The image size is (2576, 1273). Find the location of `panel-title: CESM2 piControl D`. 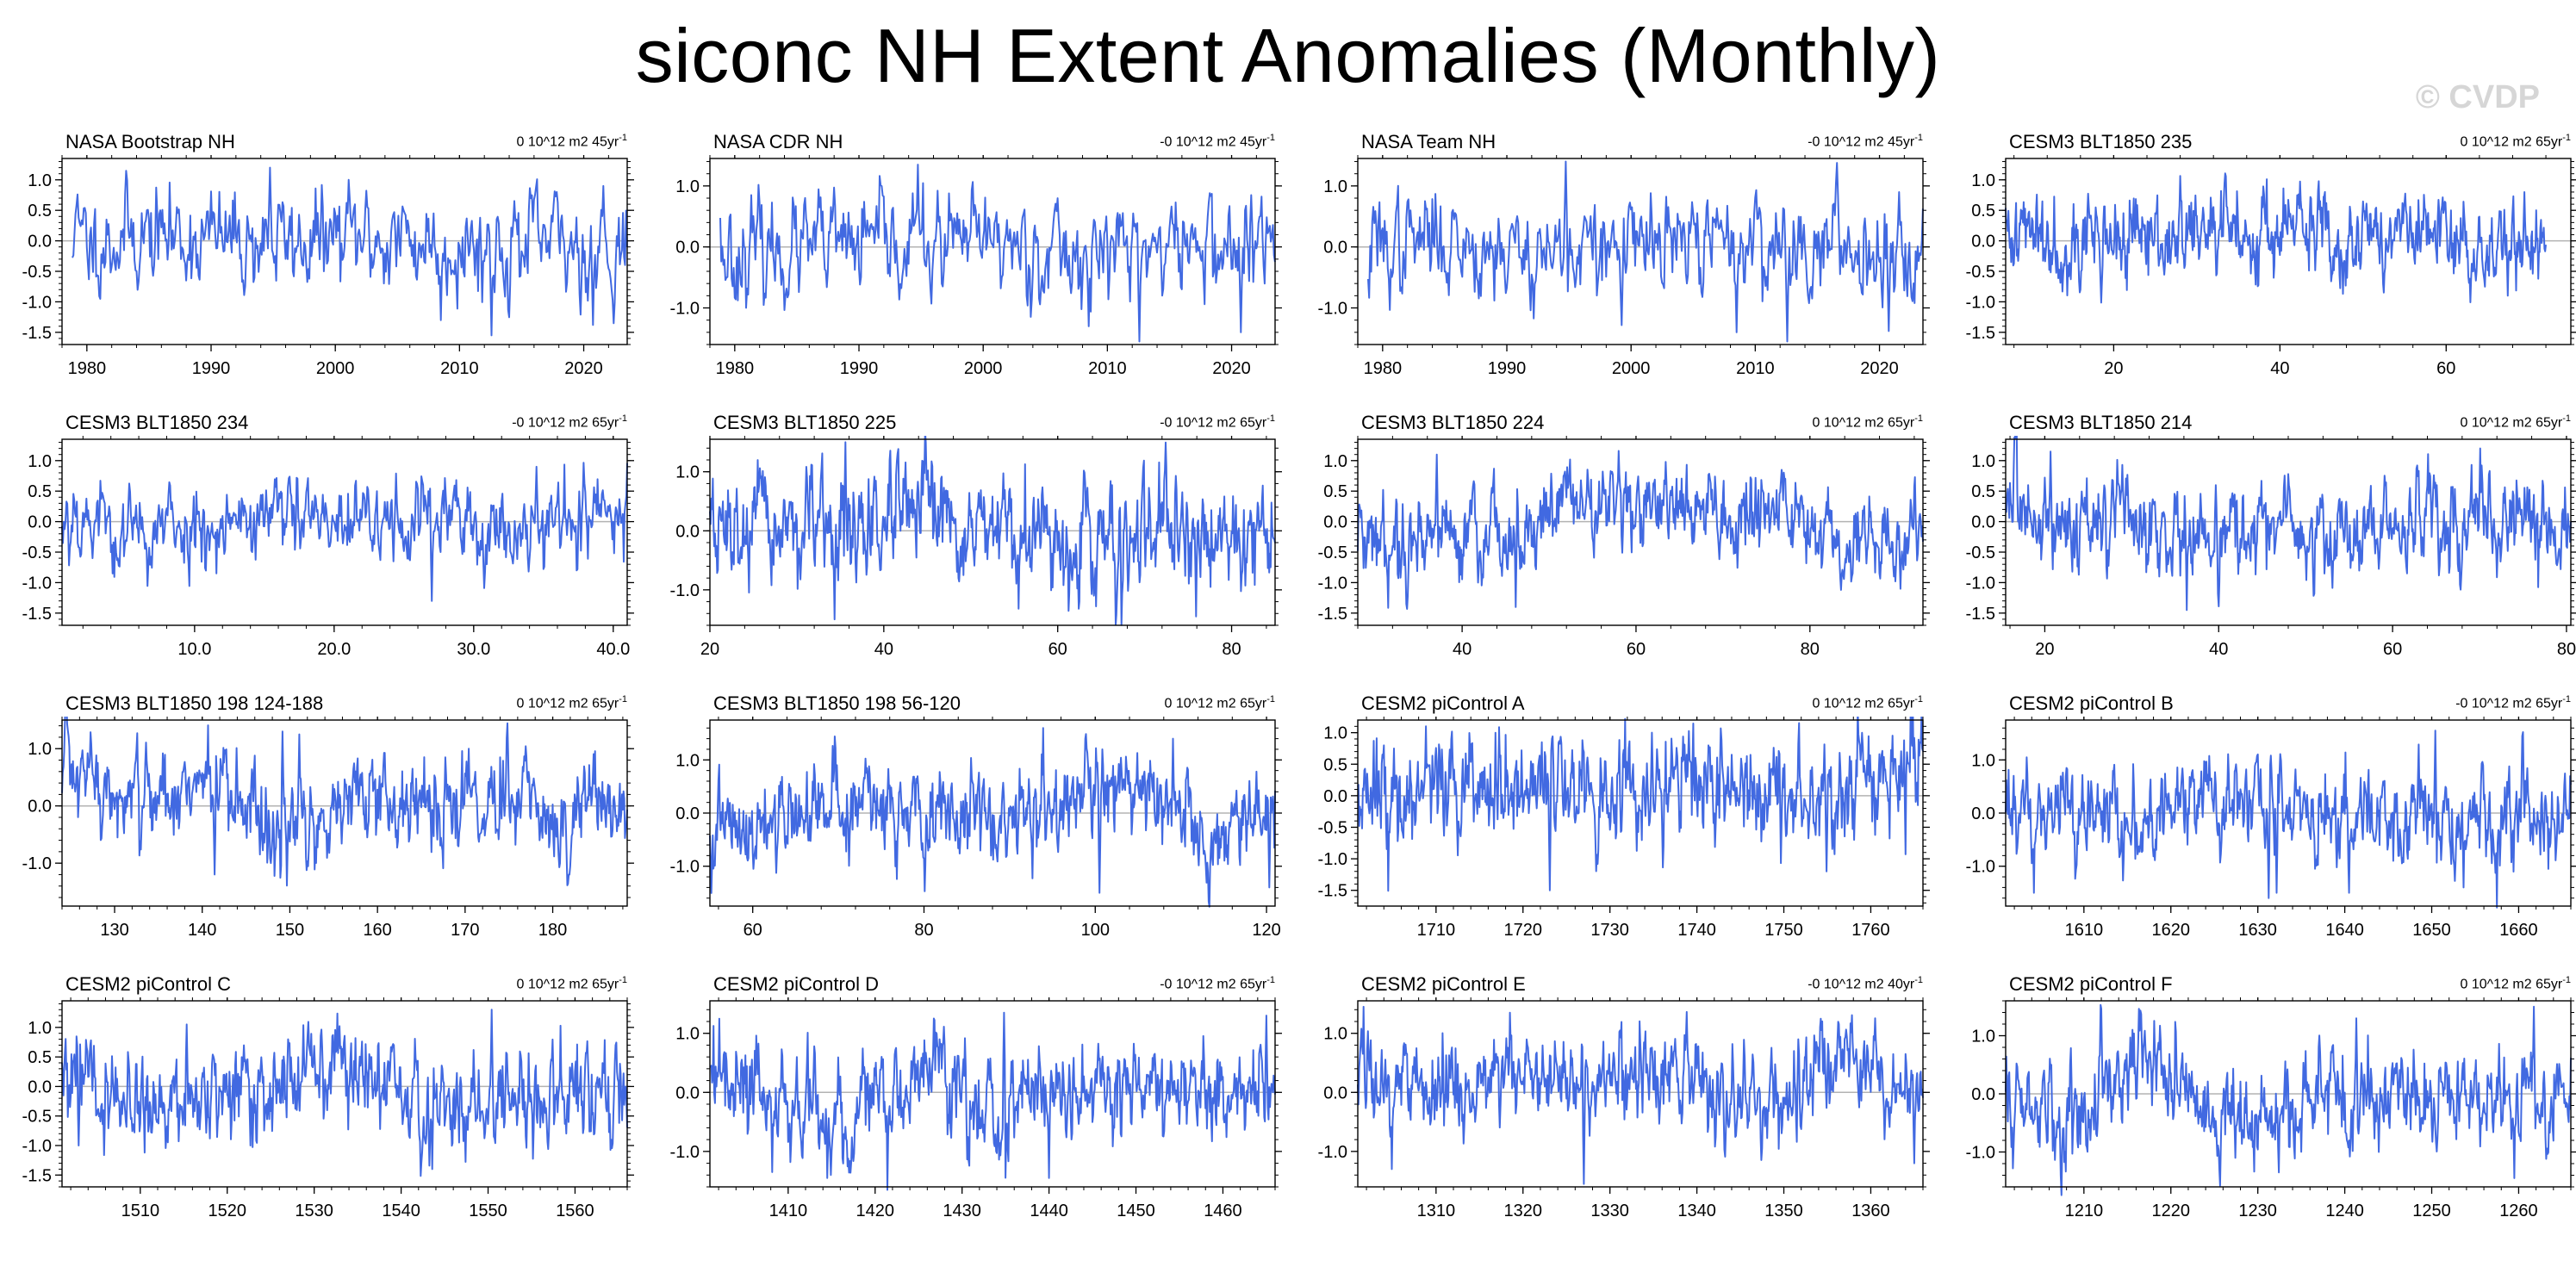

panel-title: CESM2 piControl D is located at coordinates (796, 984).